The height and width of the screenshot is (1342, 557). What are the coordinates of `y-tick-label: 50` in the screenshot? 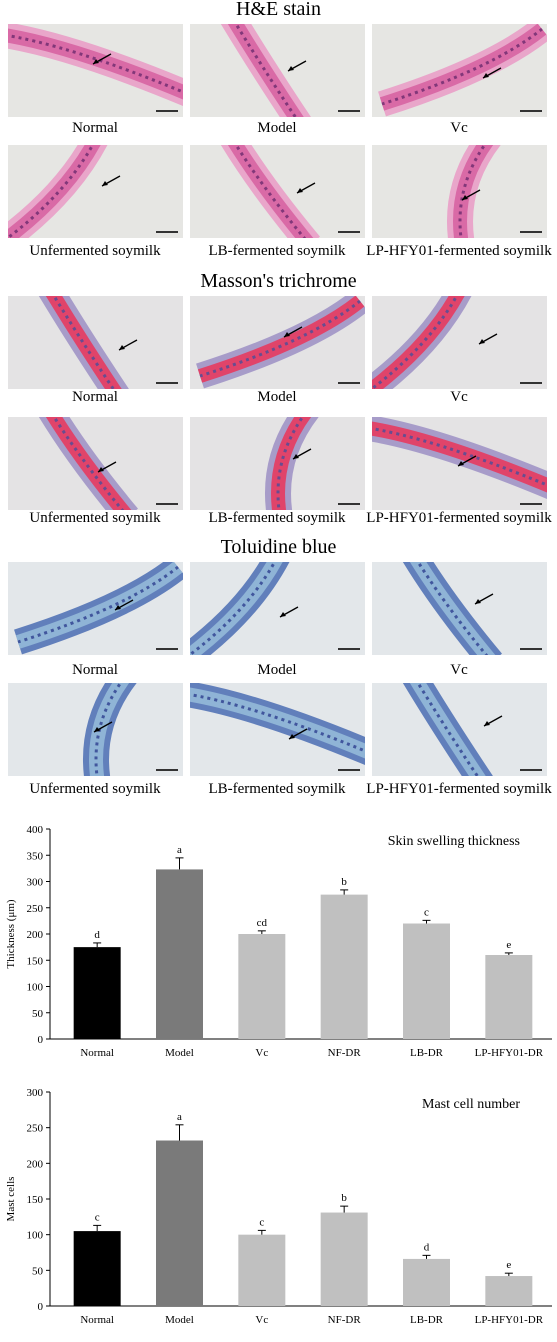 It's located at (38, 1014).